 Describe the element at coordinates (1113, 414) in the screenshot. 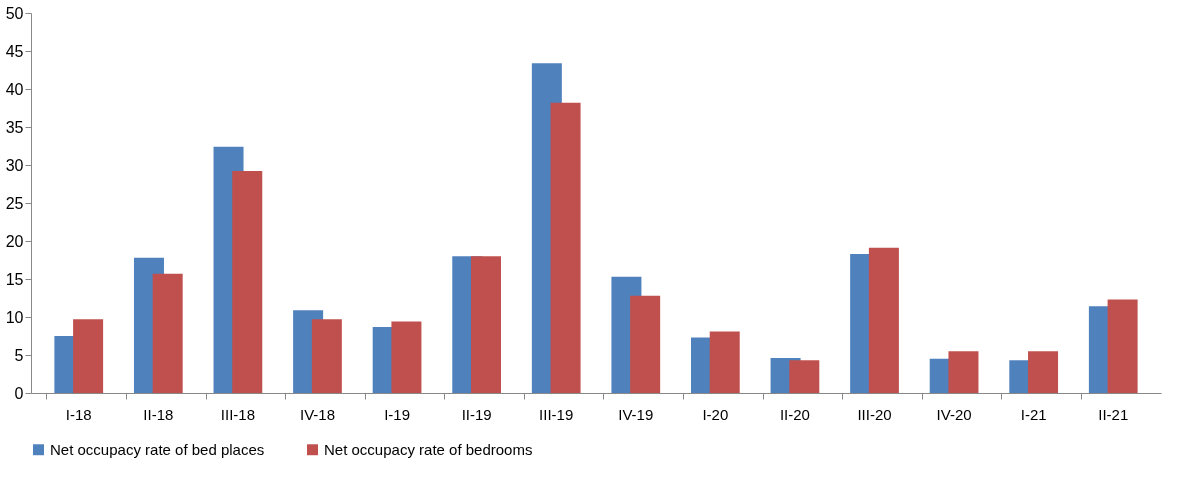

I see `x-tick-label: II-21` at that location.